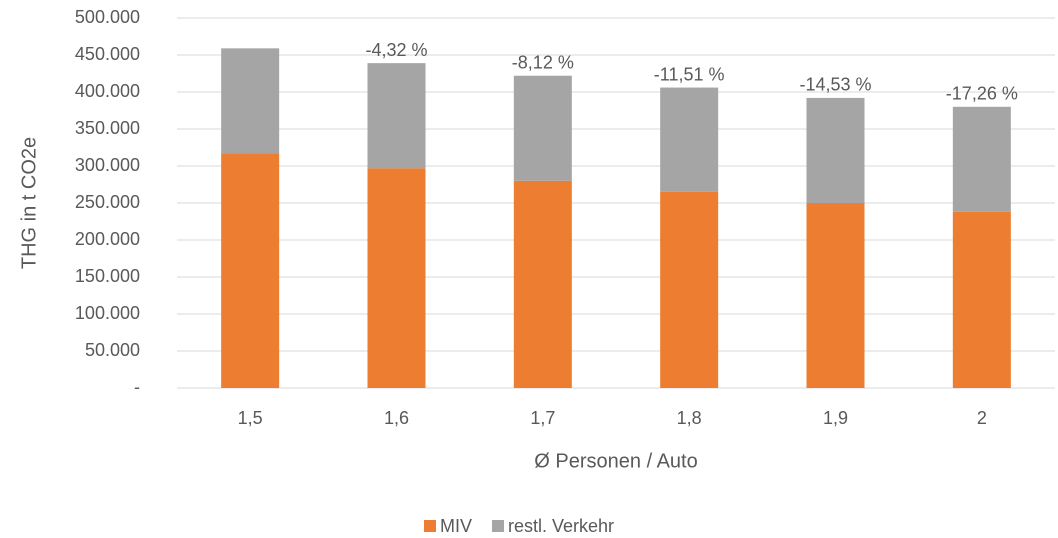 This screenshot has width=1058, height=538. I want to click on y-tick-label: 250.000, so click(107, 202).